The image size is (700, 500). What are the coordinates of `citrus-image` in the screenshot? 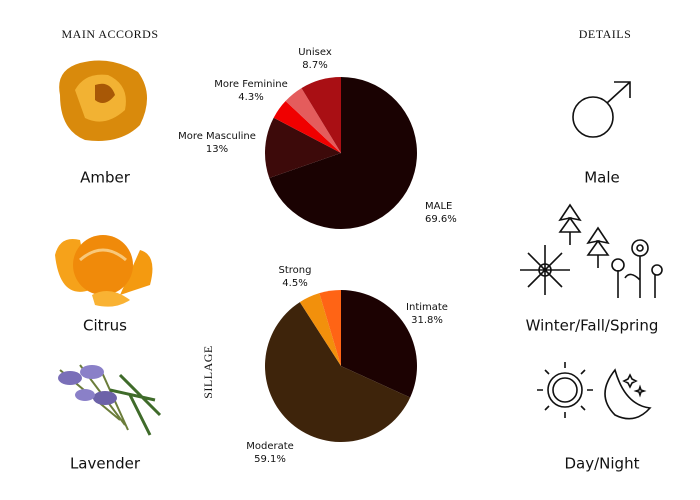 It's located at (104, 271).